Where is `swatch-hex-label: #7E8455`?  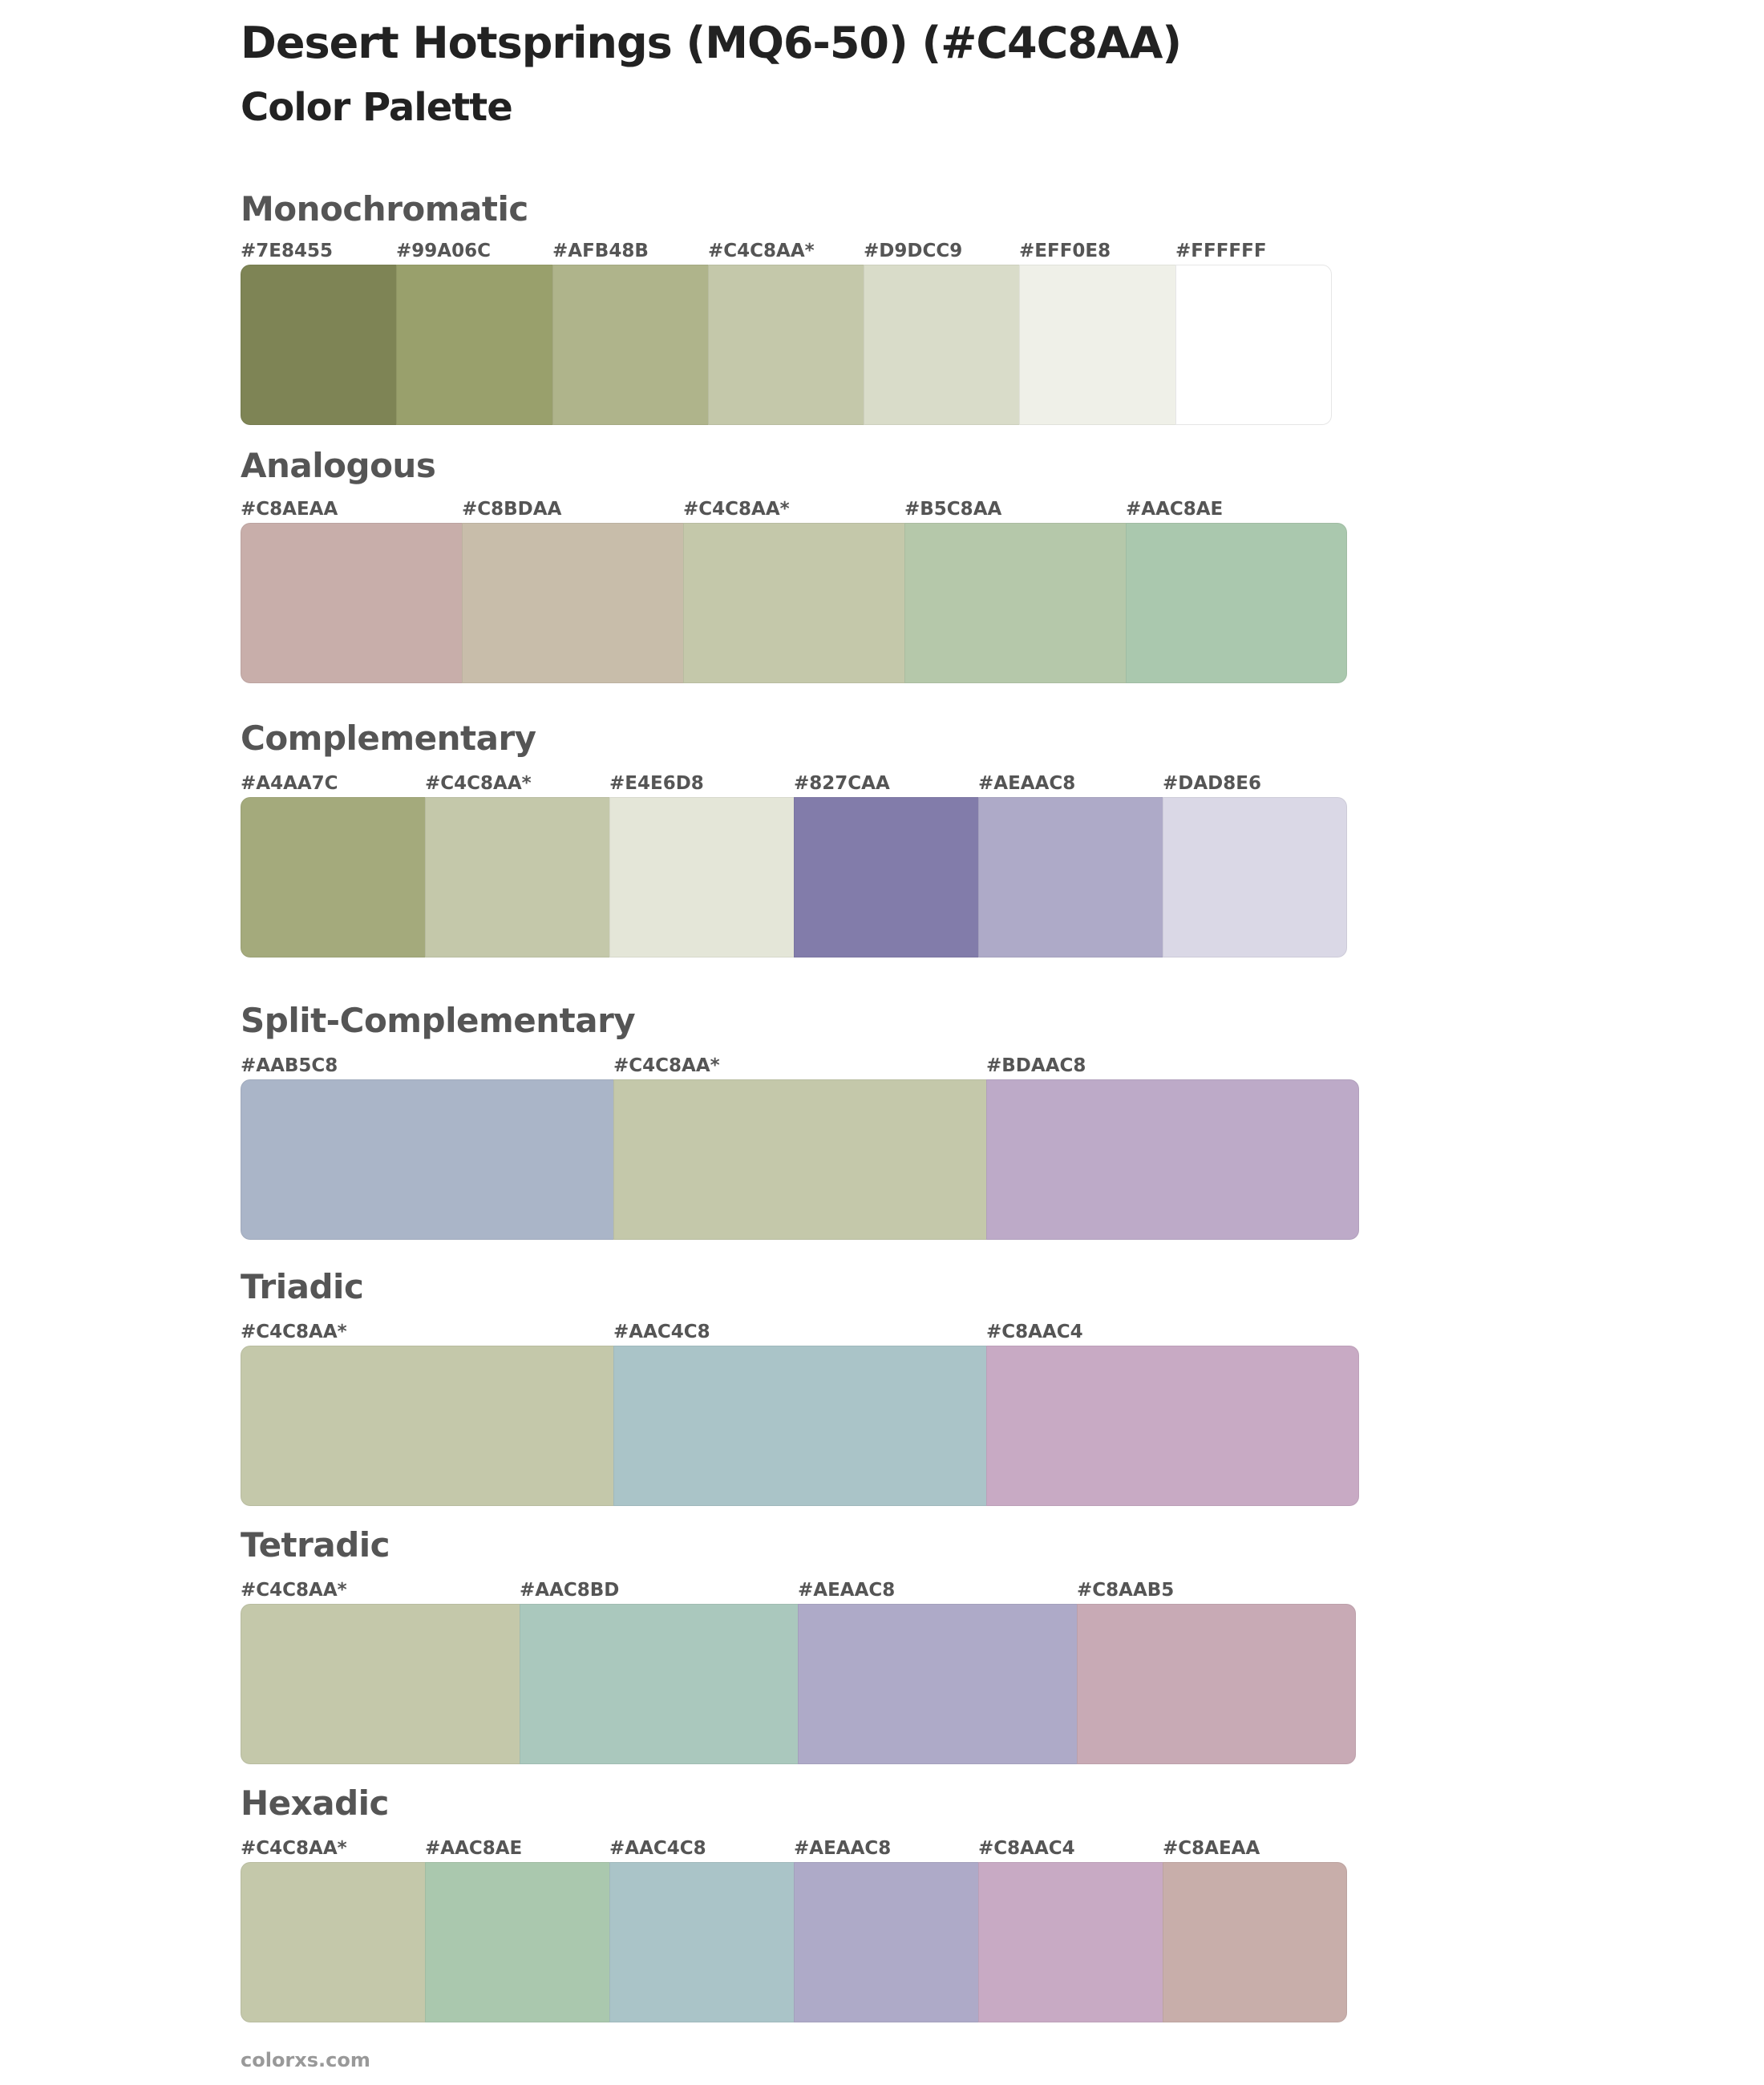
swatch-hex-label: #7E8455 is located at coordinates (287, 251).